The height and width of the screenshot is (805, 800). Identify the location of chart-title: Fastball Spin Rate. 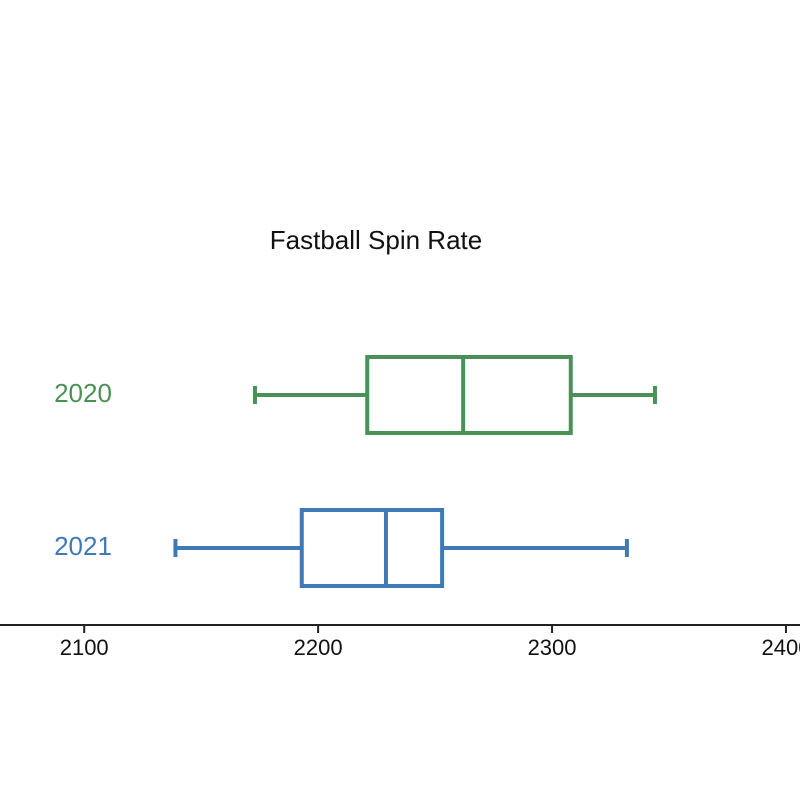
(376, 240).